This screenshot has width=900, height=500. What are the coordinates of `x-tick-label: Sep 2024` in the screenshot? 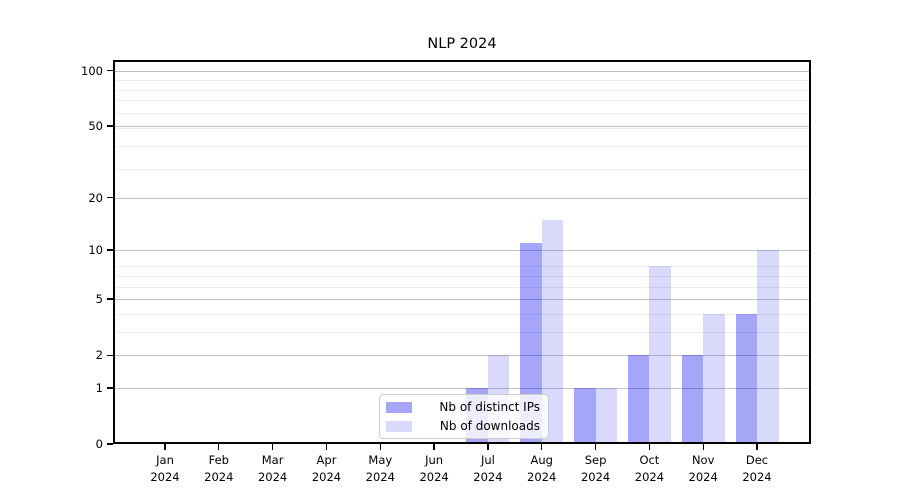 It's located at (595, 468).